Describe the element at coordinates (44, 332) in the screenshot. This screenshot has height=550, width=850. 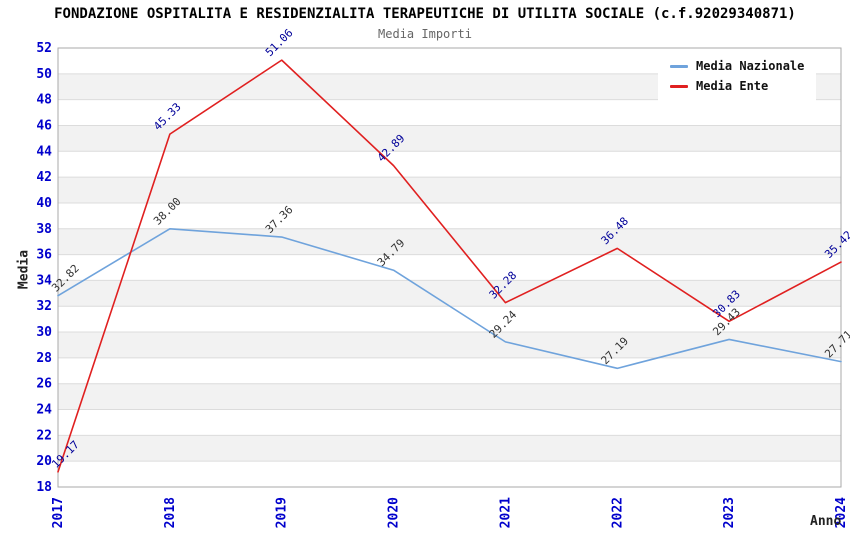
I see `y-tick-label: 30` at that location.